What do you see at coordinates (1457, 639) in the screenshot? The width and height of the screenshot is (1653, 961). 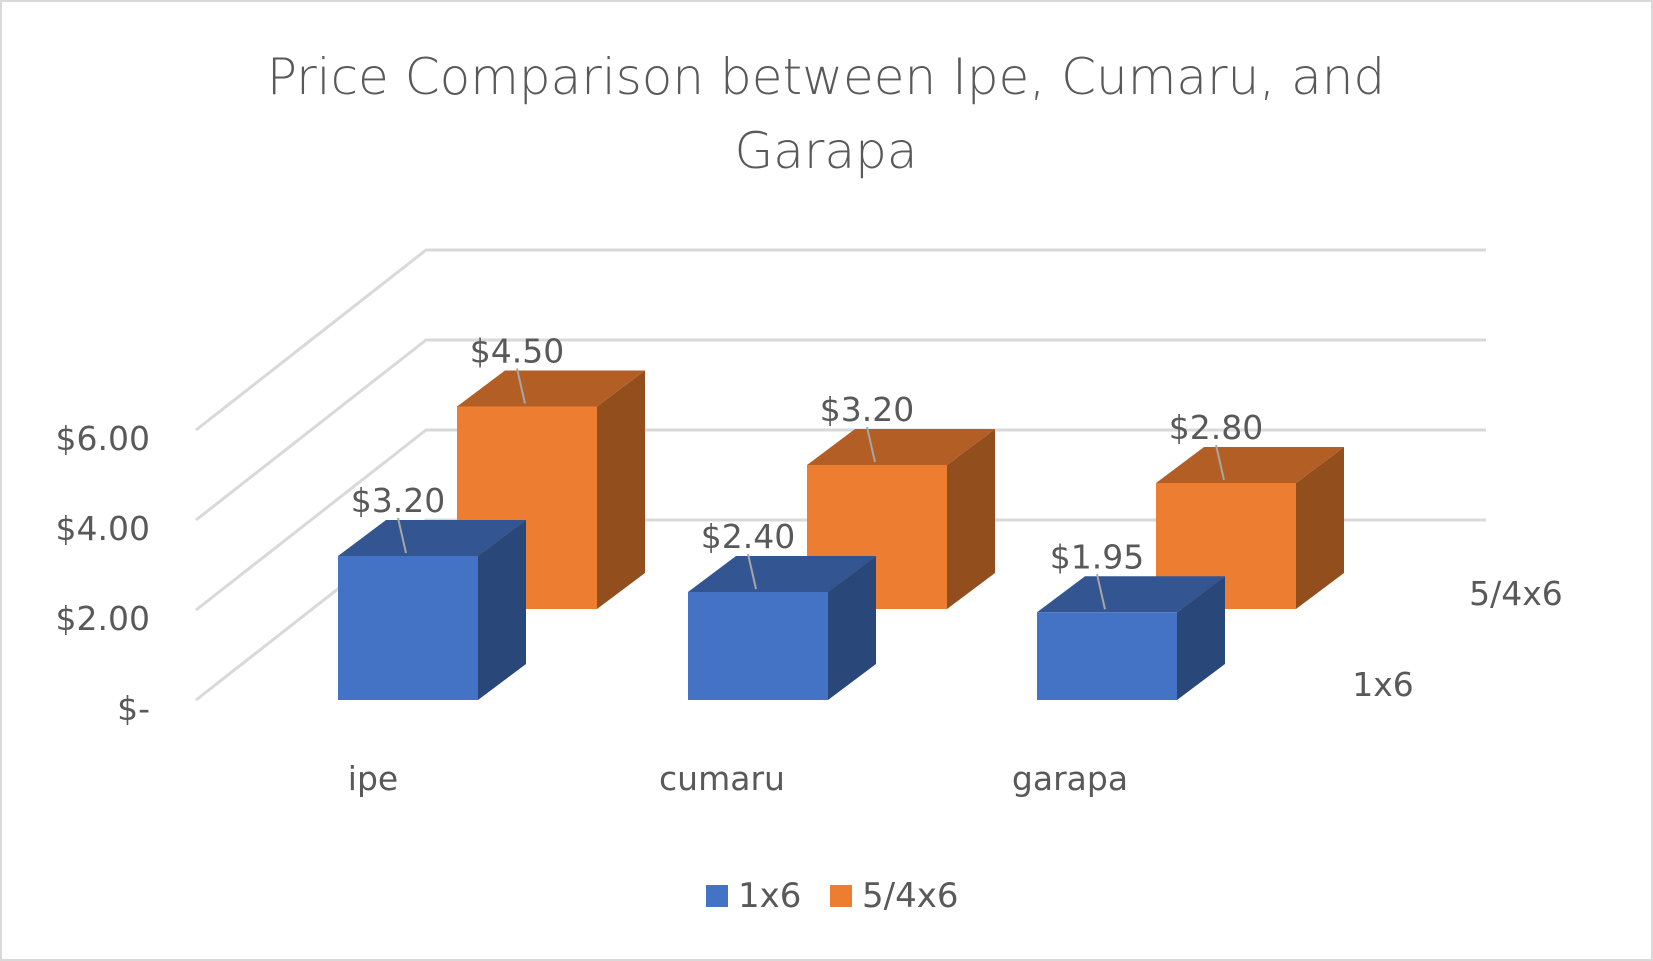 I see `series-axis-labels: 1x6 5/4x6` at bounding box center [1457, 639].